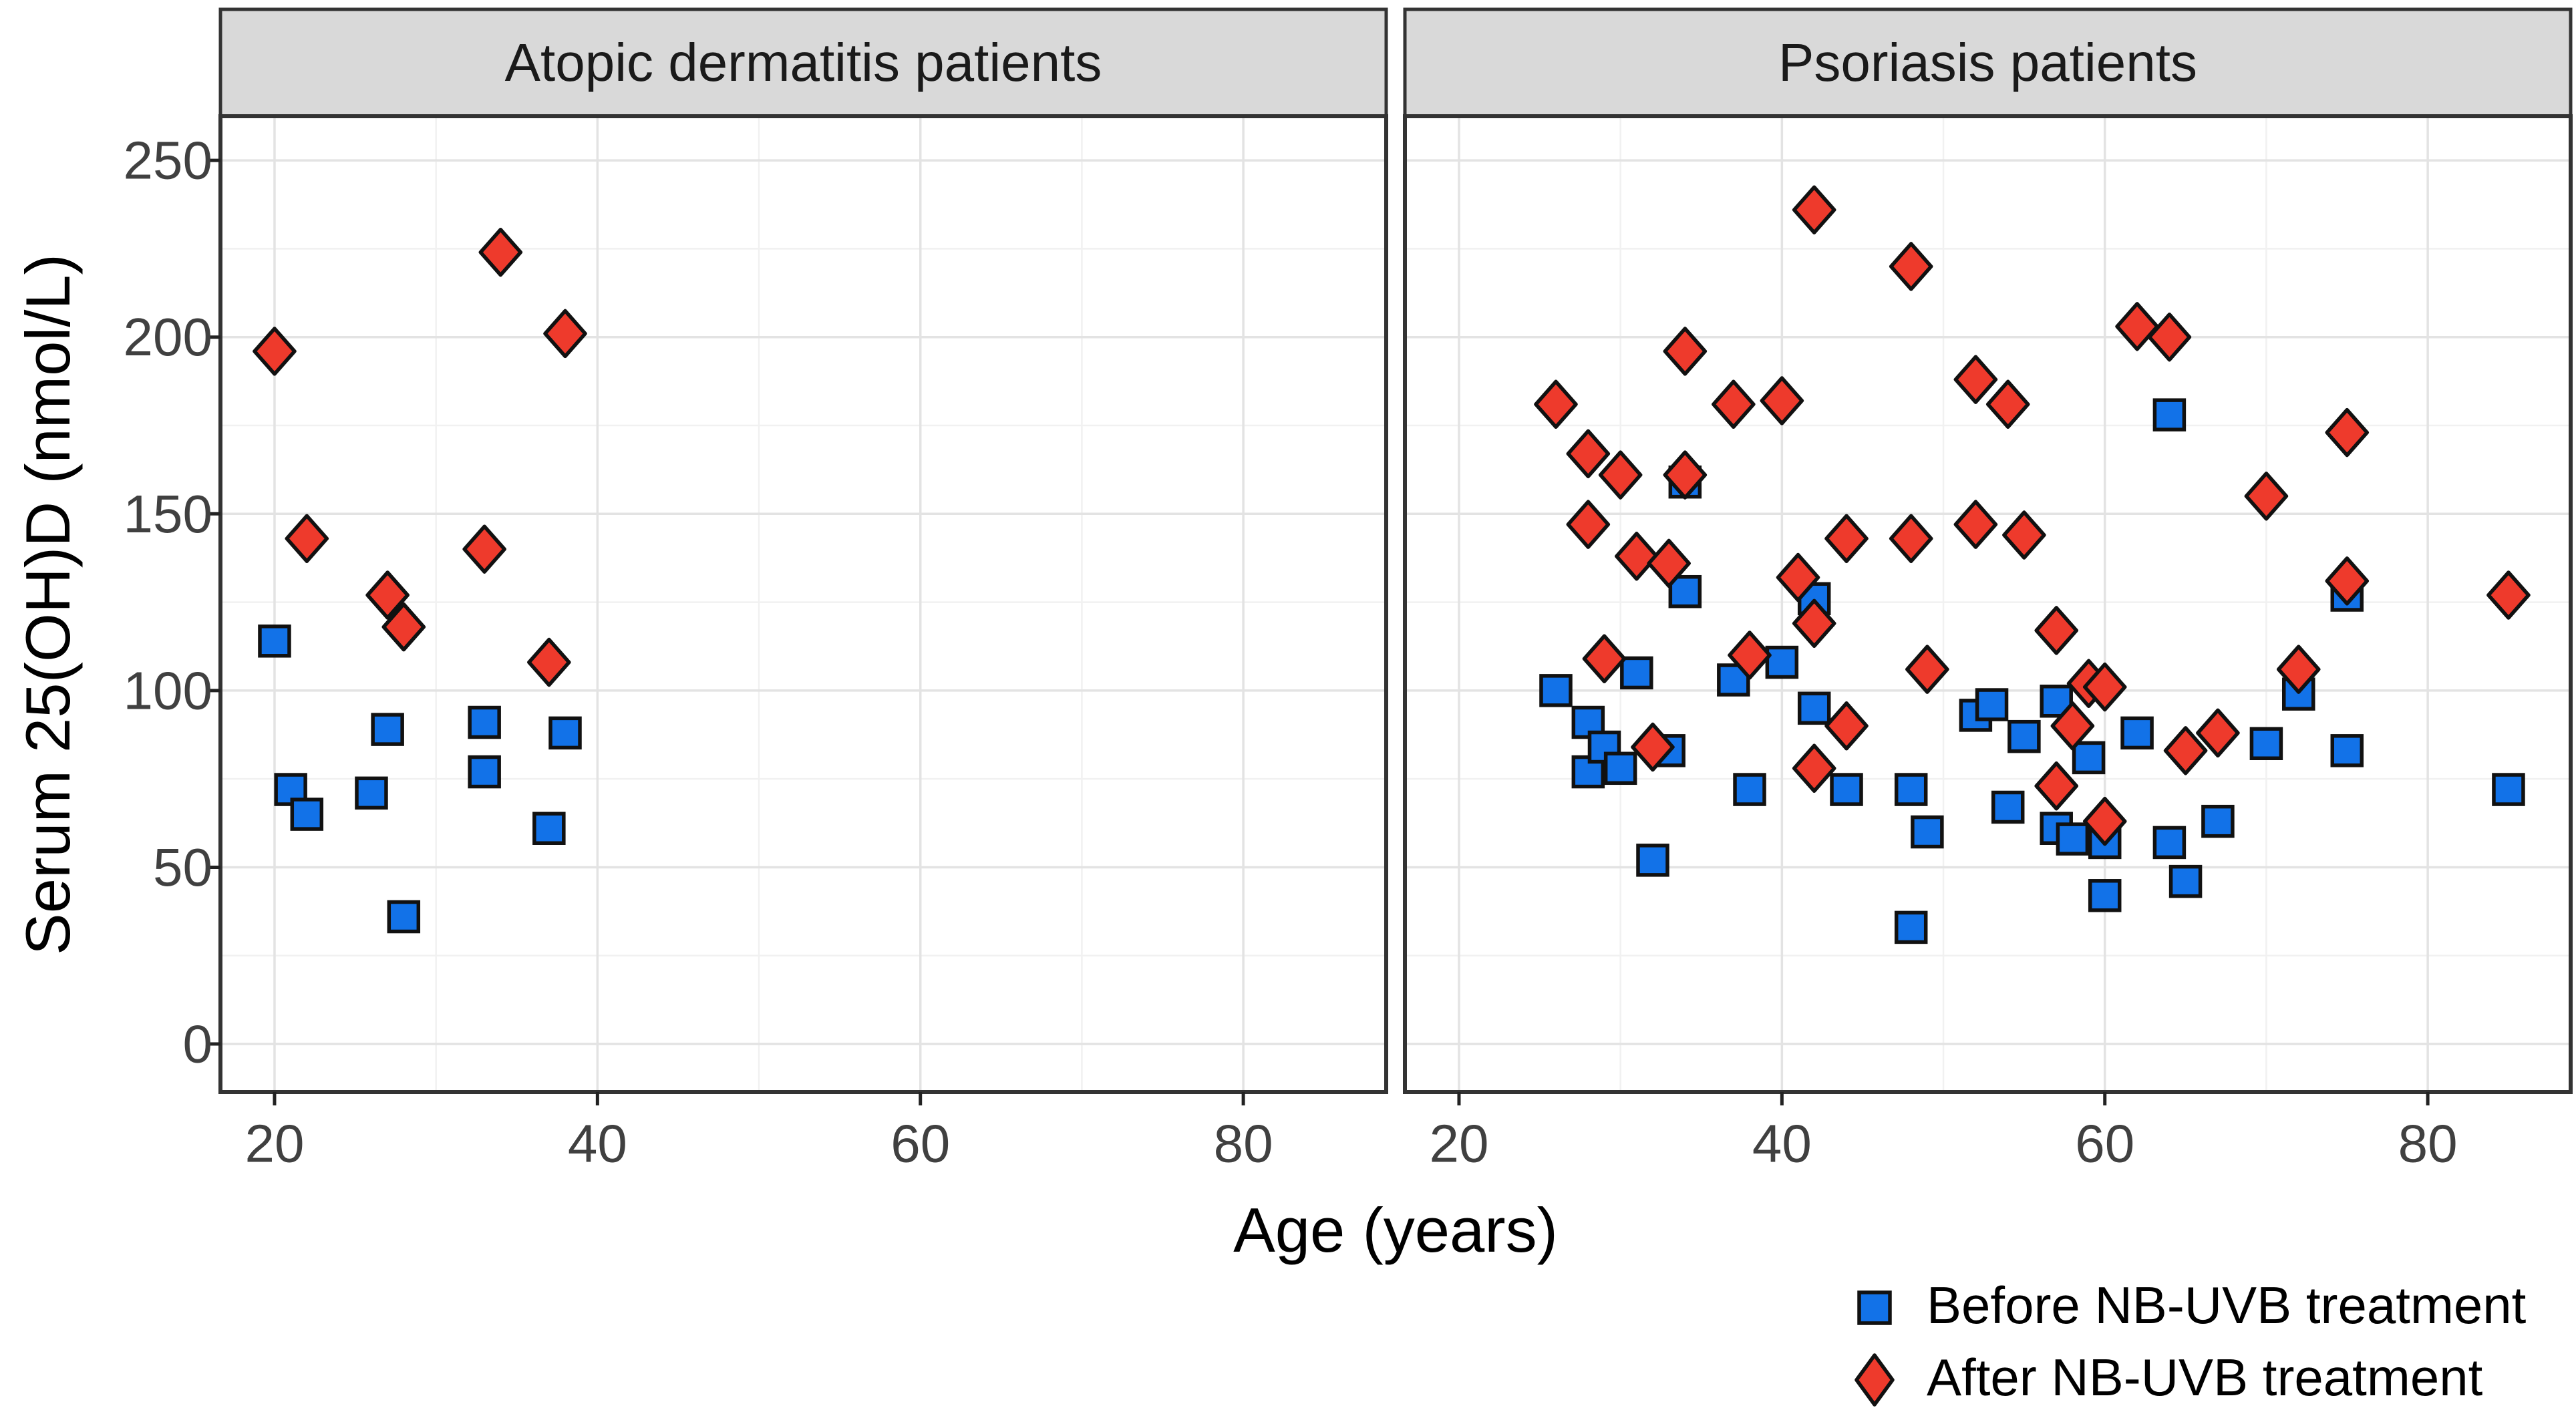  Describe the element at coordinates (1874, 1307) in the screenshot. I see `legend-marker-square` at that location.